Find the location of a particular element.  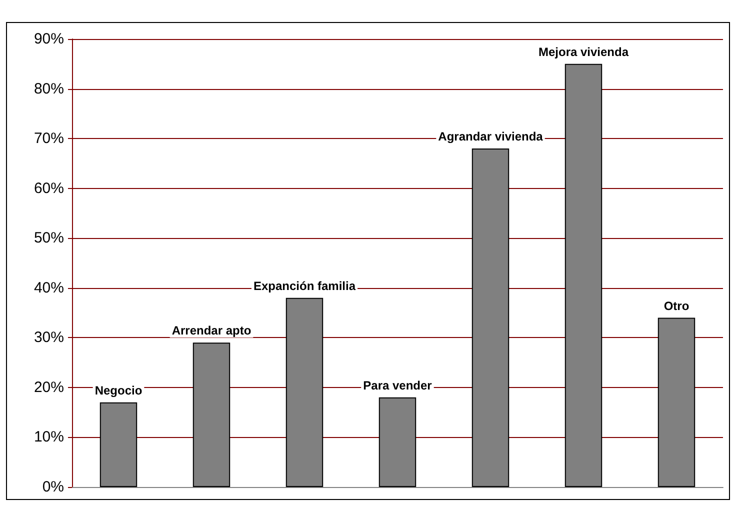

y-tick-label: 90% is located at coordinates (49, 39).